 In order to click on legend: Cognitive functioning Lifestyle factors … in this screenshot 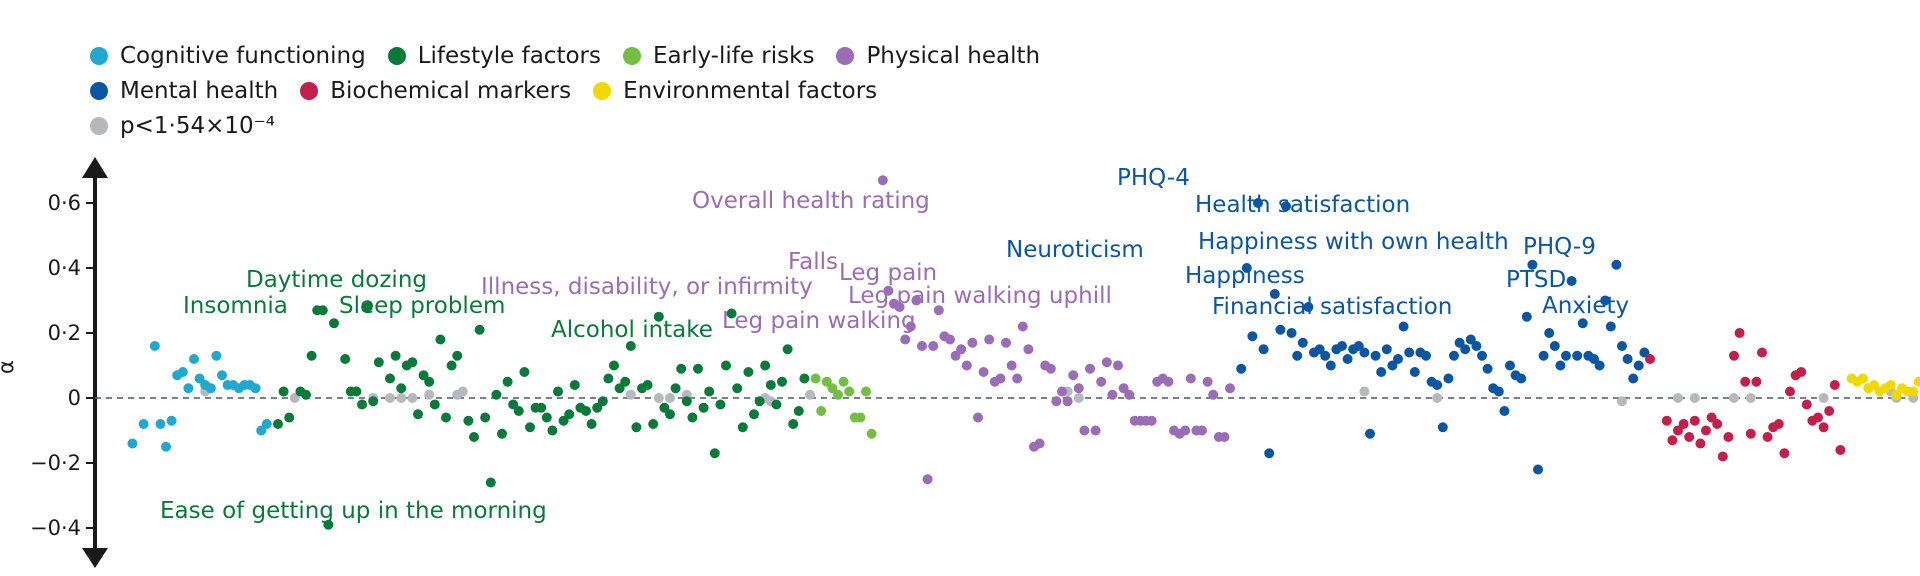, I will do `click(576, 90)`.